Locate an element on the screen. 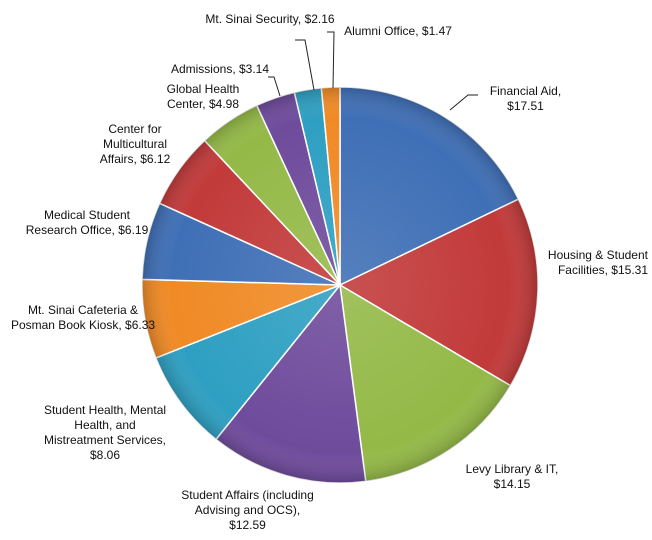 The image size is (652, 540). category-label: Center for Multicultural Affairs, is located at coordinates (133, 144).